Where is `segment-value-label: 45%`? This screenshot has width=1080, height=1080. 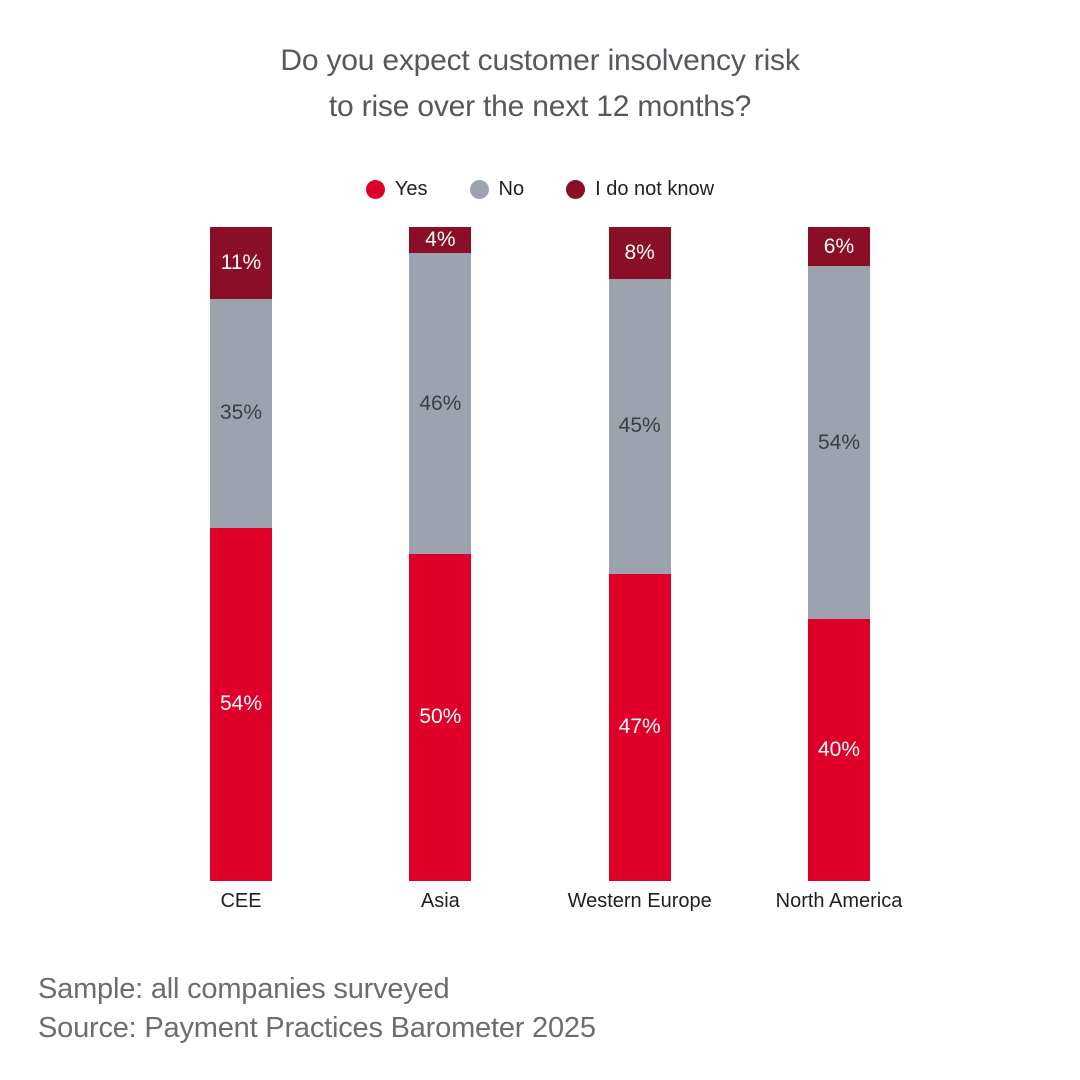 segment-value-label: 45% is located at coordinates (639, 426).